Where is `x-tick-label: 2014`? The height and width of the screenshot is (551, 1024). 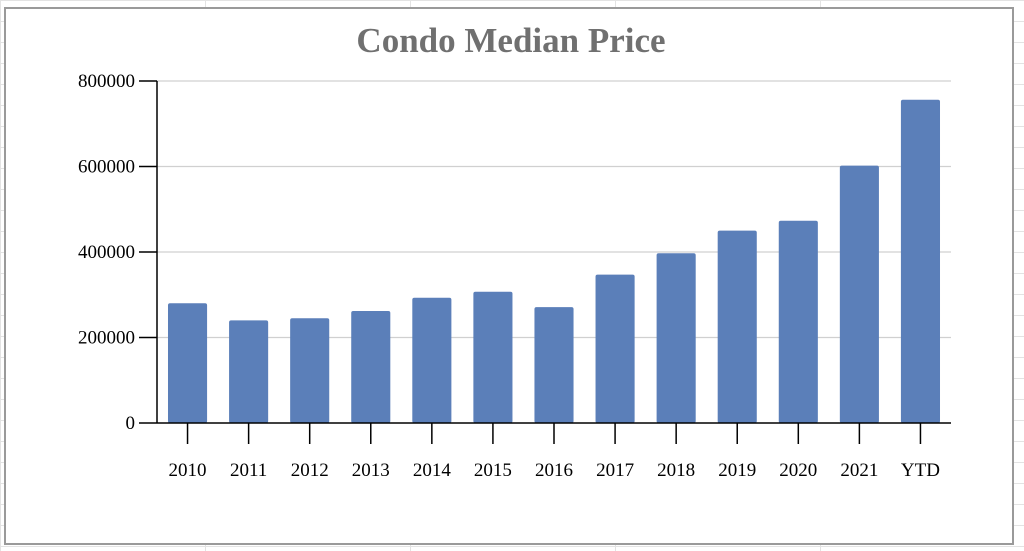
x-tick-label: 2014 is located at coordinates (432, 470).